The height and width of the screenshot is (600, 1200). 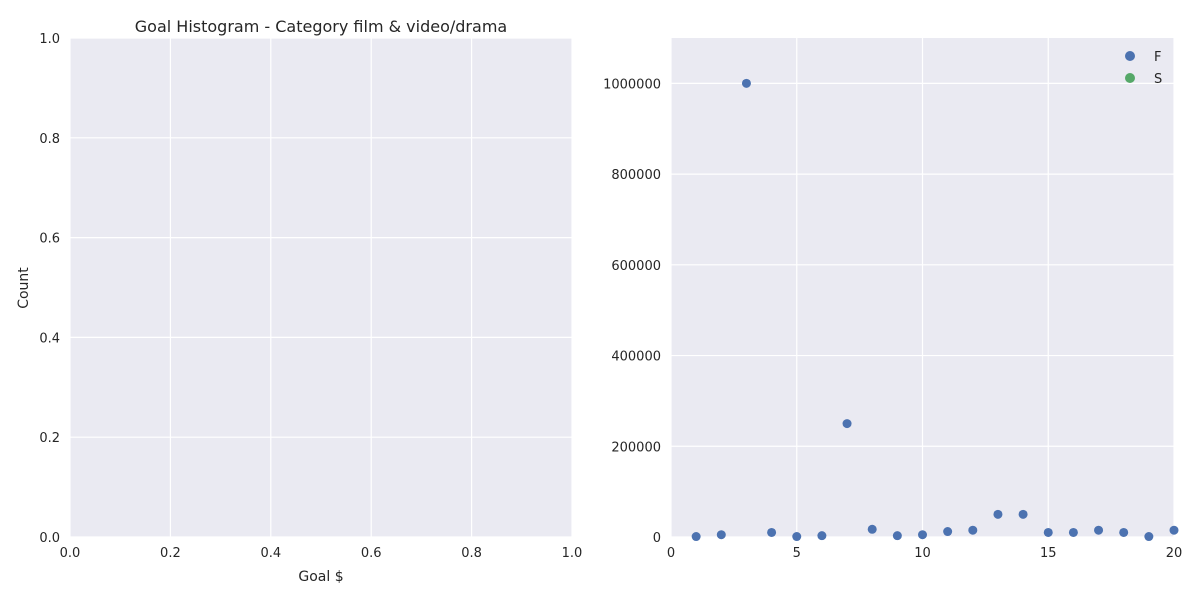 What do you see at coordinates (170, 553) in the screenshot?
I see `histogram-x-tick-label: 0.2` at bounding box center [170, 553].